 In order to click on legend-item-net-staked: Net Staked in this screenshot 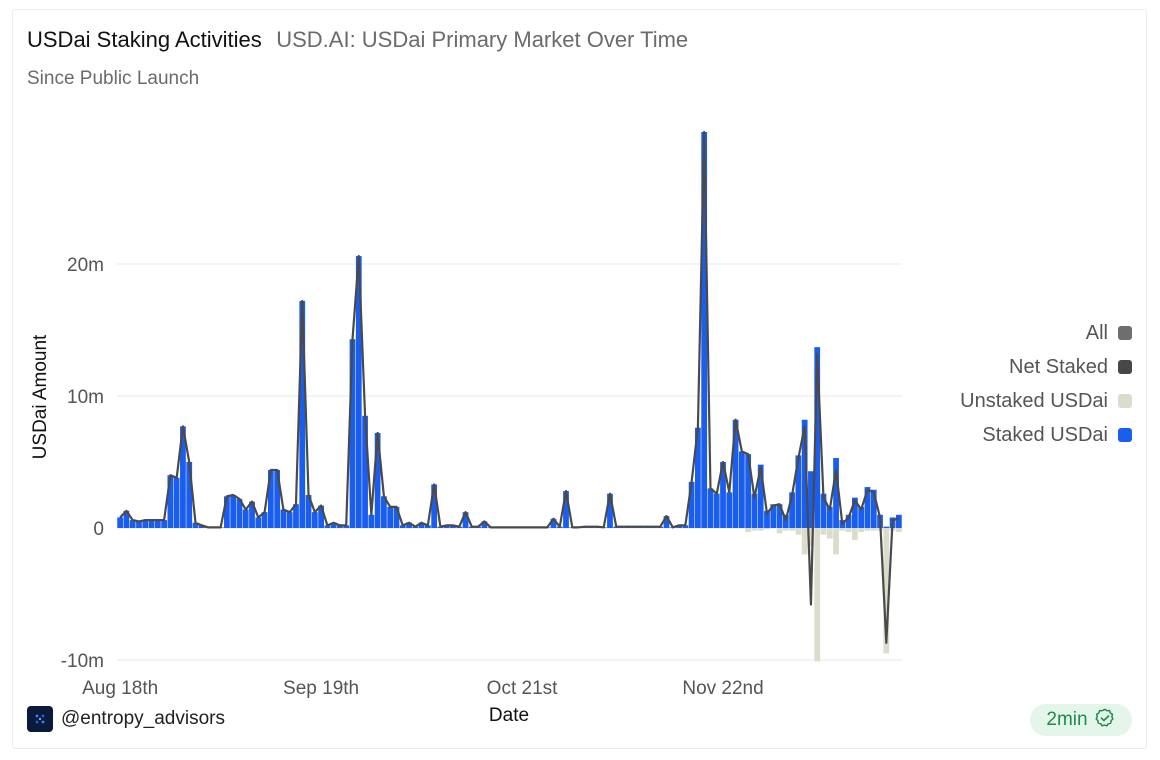, I will do `click(1046, 367)`.